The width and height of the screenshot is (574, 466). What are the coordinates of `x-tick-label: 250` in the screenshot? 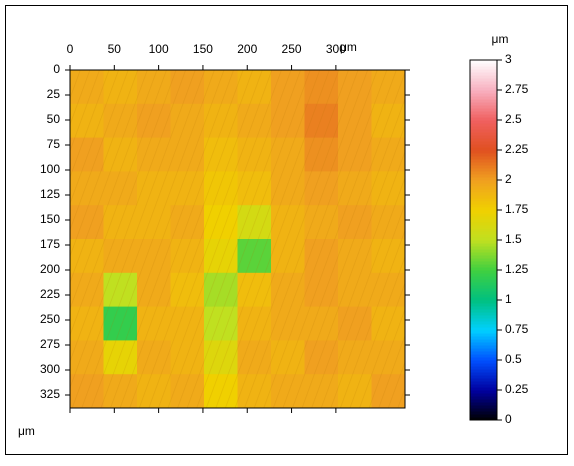 It's located at (292, 49).